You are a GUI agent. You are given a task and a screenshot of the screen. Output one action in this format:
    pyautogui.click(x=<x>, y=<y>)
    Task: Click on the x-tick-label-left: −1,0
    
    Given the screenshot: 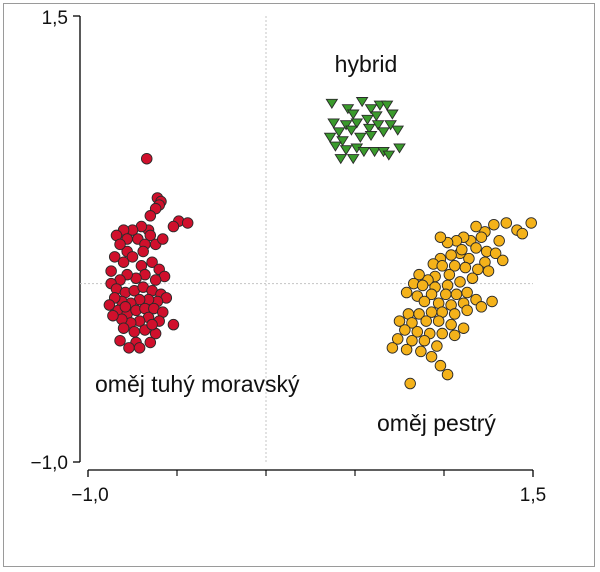 What is the action you would take?
    pyautogui.click(x=90, y=495)
    